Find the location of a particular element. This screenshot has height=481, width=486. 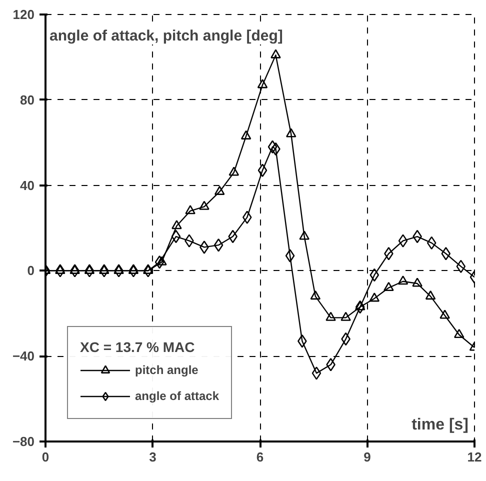

text: angle of attack, pitch angle [deg] is located at coordinates (166, 36).